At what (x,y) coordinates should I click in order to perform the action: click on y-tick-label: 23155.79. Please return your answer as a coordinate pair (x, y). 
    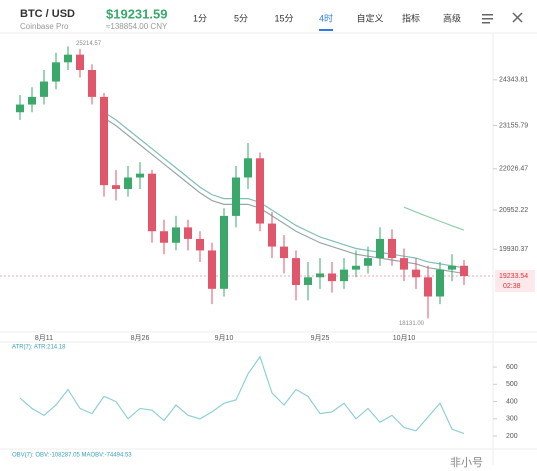
    Looking at the image, I should click on (513, 125).